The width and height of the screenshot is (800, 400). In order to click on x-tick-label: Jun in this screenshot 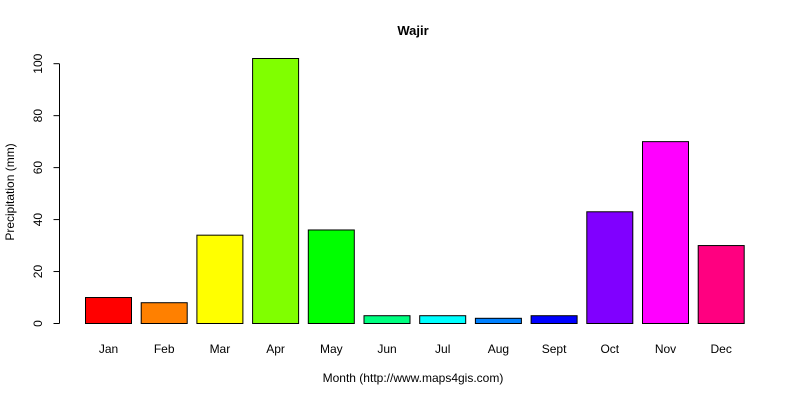, I will do `click(386, 349)`.